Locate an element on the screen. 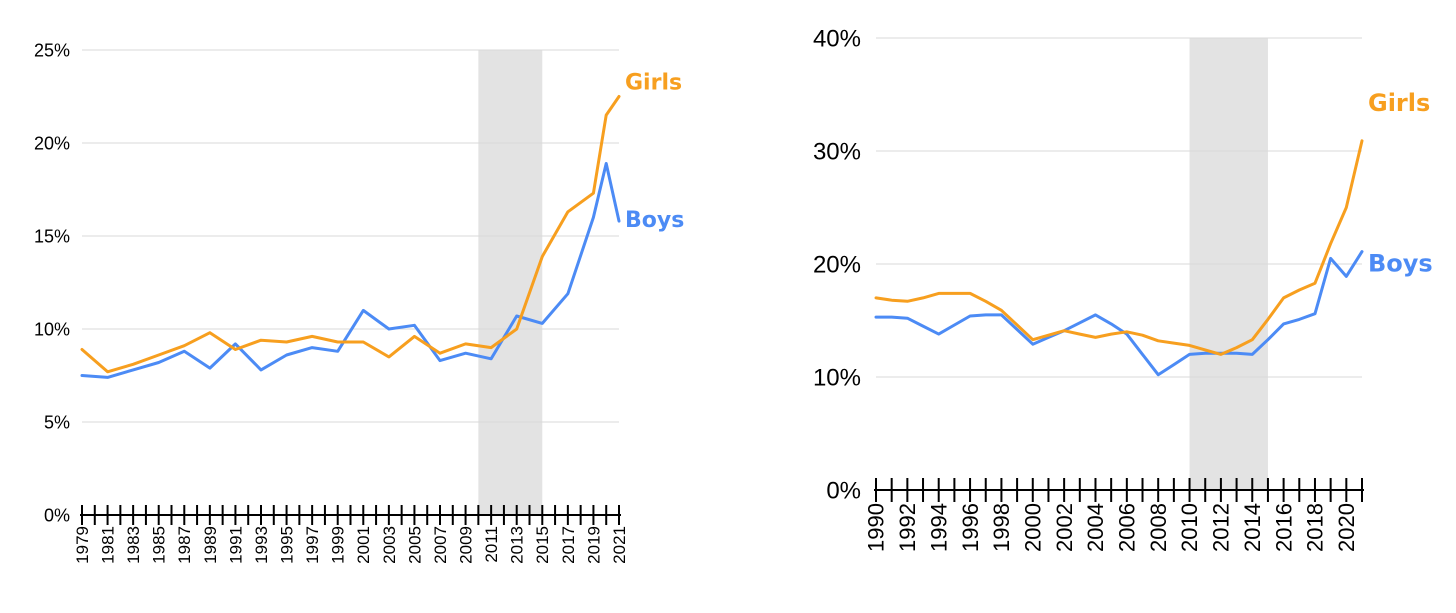  x-tick-label: 2015 is located at coordinates (542, 545).